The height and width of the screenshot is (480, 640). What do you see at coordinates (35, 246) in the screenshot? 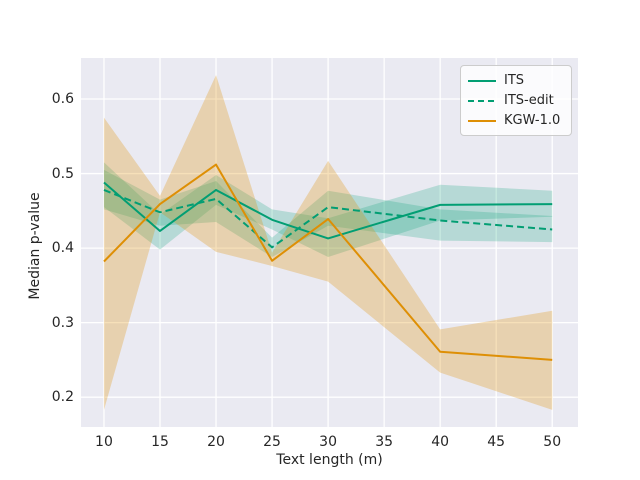
I see `y-axis-label: Median p-value` at bounding box center [35, 246].